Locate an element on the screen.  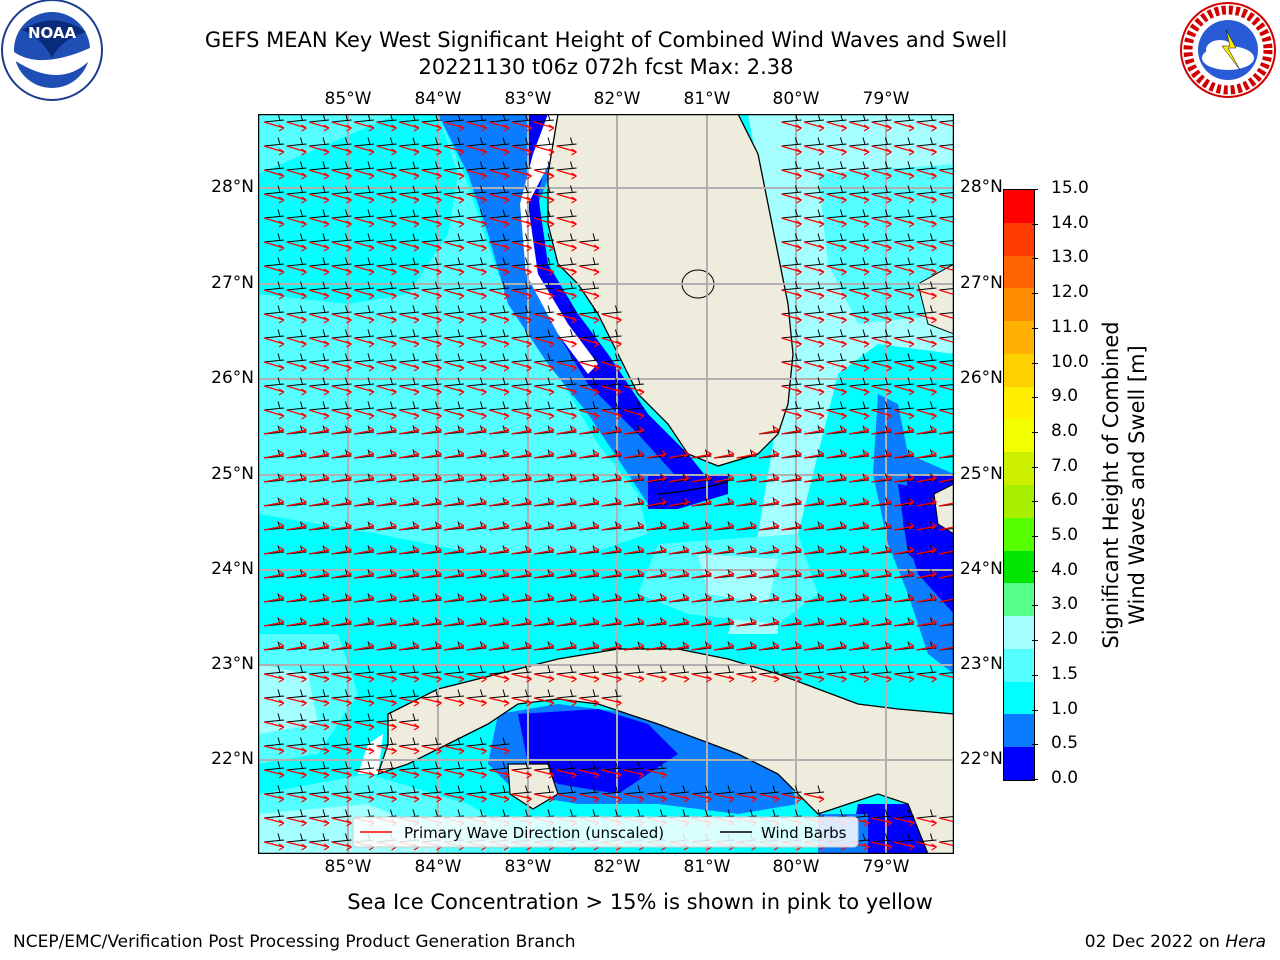
colorbar-tick-label: 6.0 is located at coordinates (1065, 500).